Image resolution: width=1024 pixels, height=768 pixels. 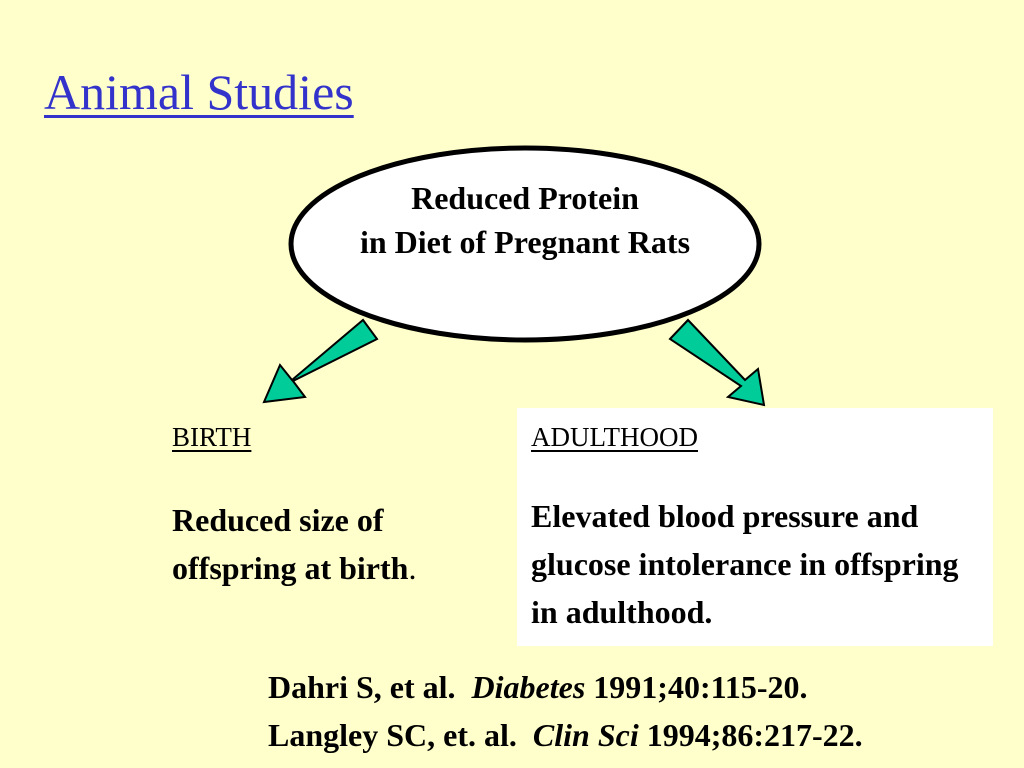 What do you see at coordinates (525, 198) in the screenshot?
I see `center-node-line1: Reduced Protein` at bounding box center [525, 198].